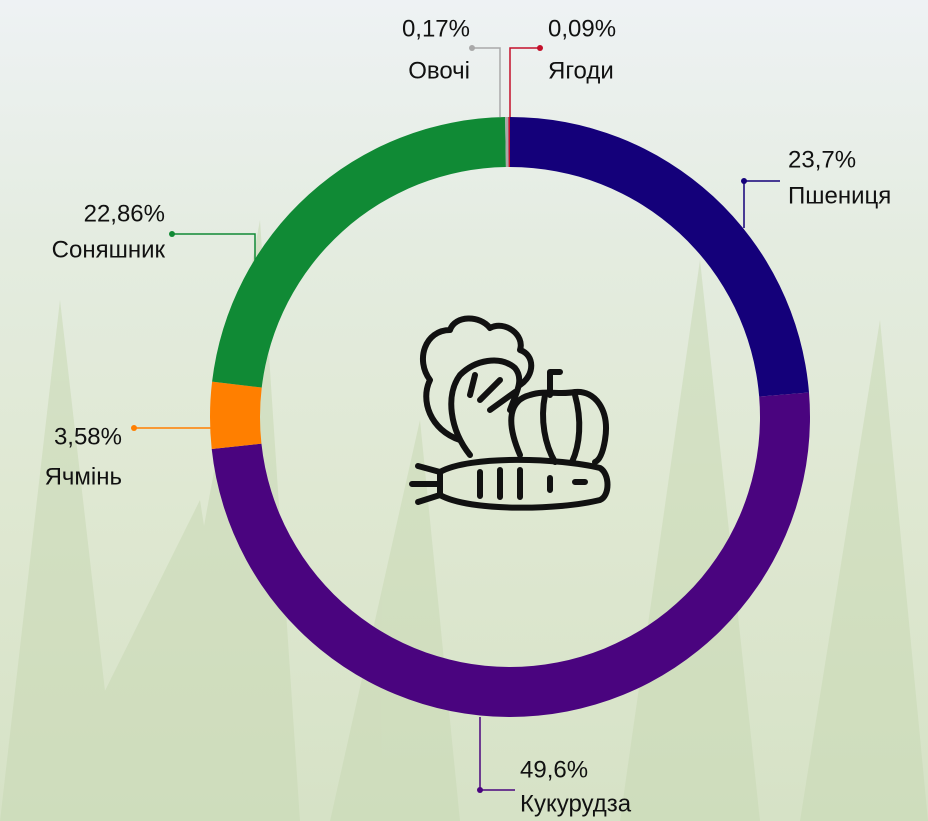 This screenshot has width=928, height=821. I want to click on category-label: Соняшник, so click(109, 249).